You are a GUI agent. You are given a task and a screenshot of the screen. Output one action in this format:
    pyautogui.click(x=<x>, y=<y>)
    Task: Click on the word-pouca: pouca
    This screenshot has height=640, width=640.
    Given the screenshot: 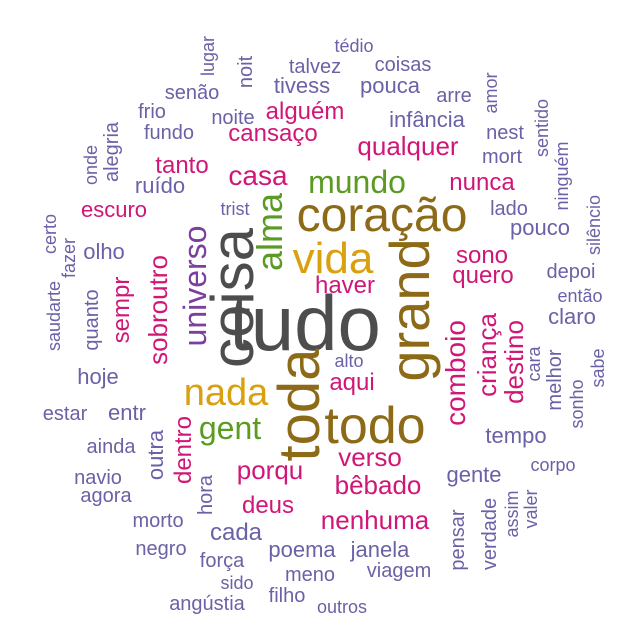 What is the action you would take?
    pyautogui.click(x=390, y=85)
    